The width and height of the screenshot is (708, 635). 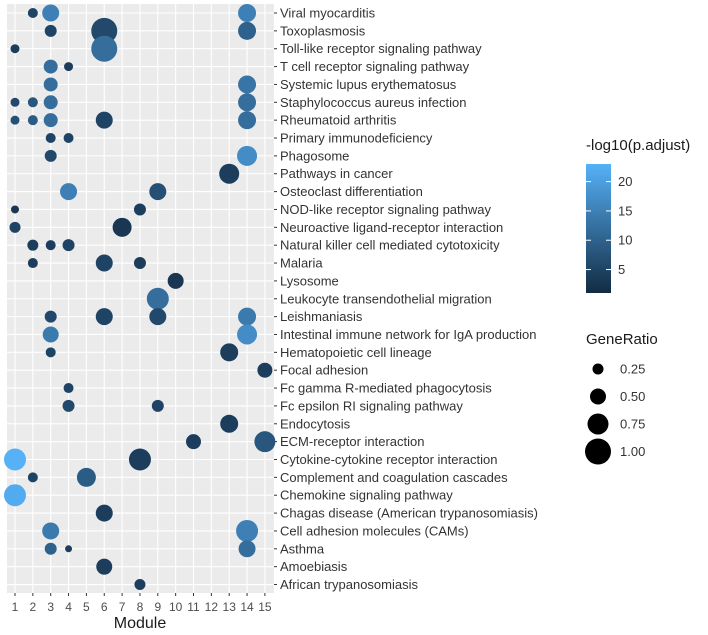 I want to click on x-label-module-11: 11, so click(x=193, y=607).